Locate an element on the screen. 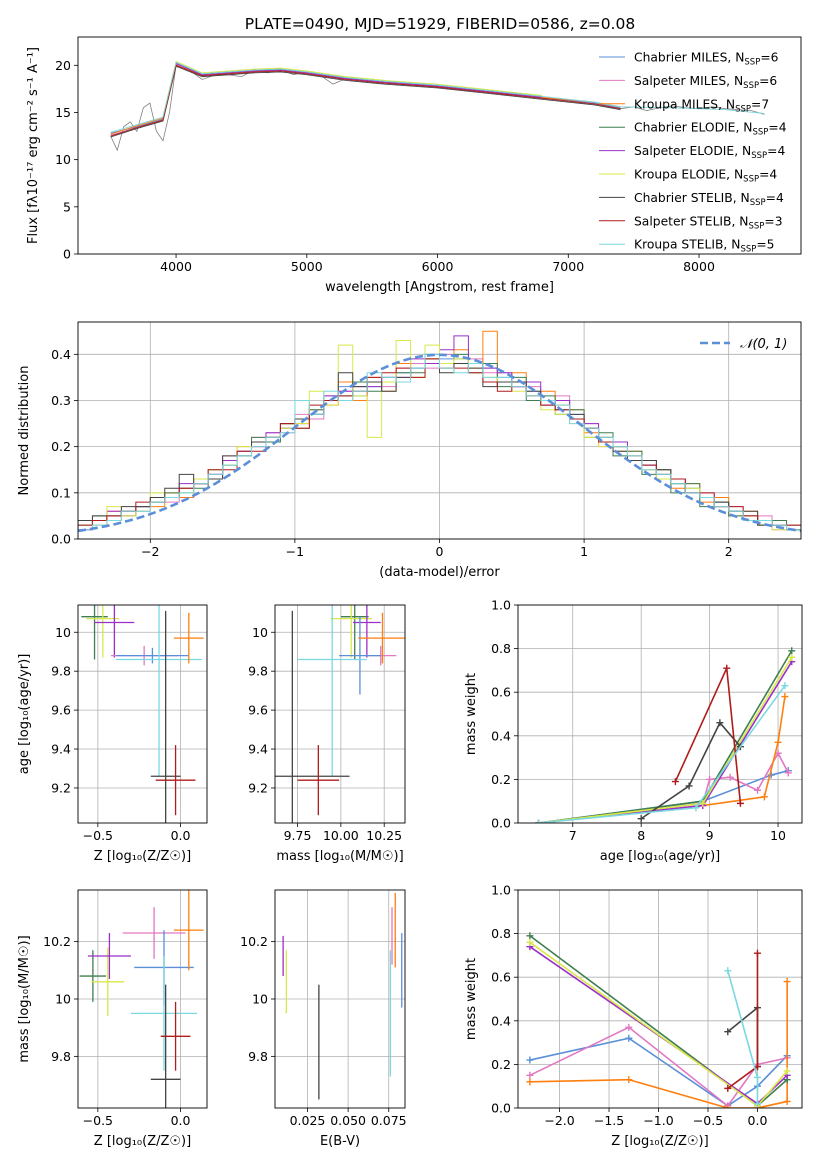 Image resolution: width=819 pixels, height=1170 pixels. y-tick-label: 5 is located at coordinates (67, 206).